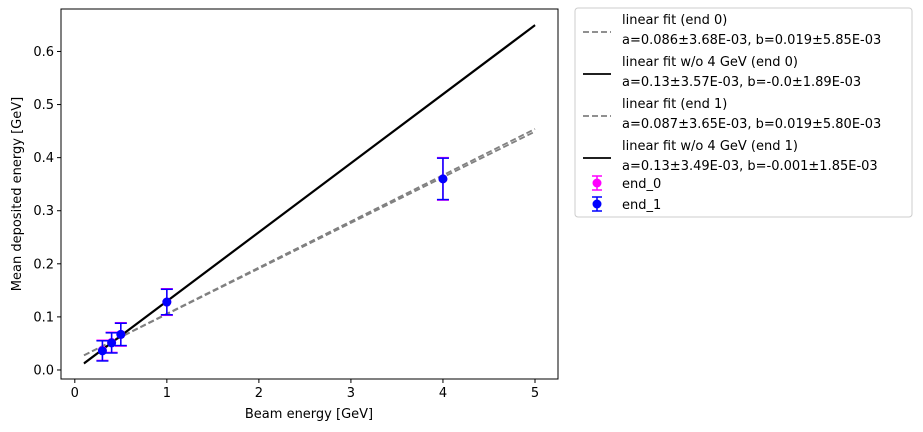 Image resolution: width=923 pixels, height=432 pixels. I want to click on x-tick-label: 5, so click(535, 393).